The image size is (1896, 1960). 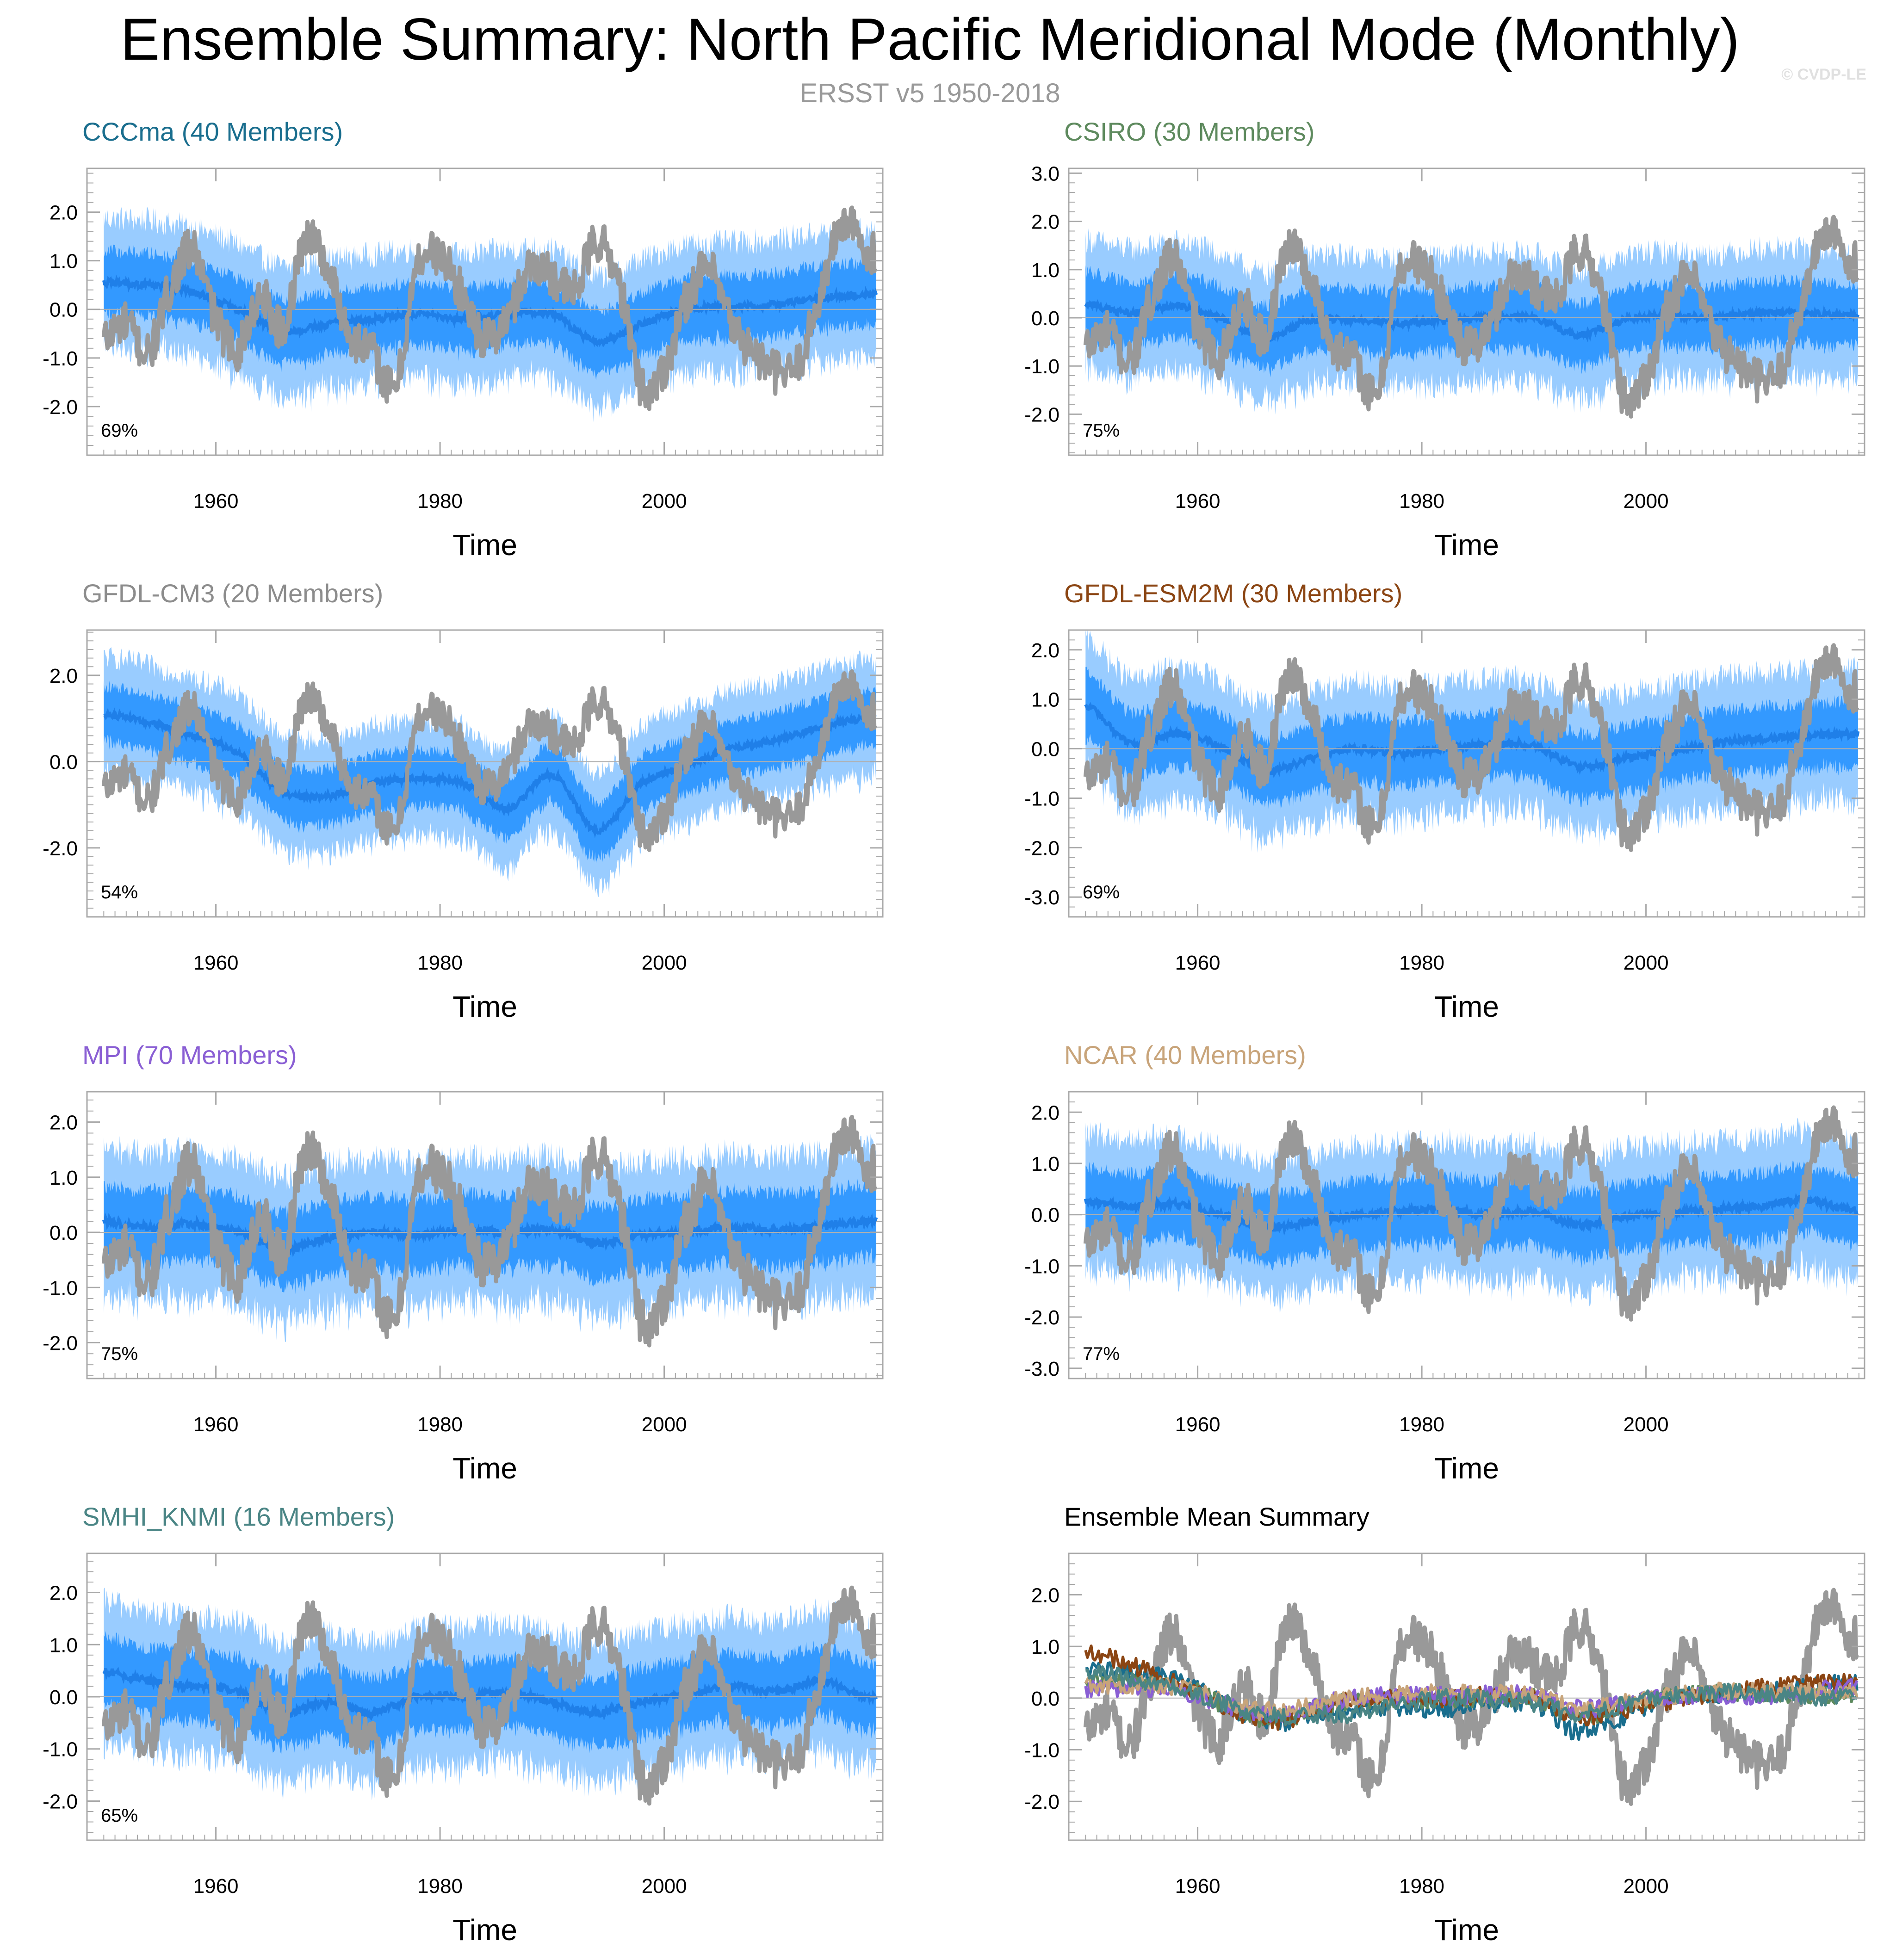 What do you see at coordinates (1233, 593) in the screenshot?
I see `panel-title: GFDL-ESM2M (30 Members)` at bounding box center [1233, 593].